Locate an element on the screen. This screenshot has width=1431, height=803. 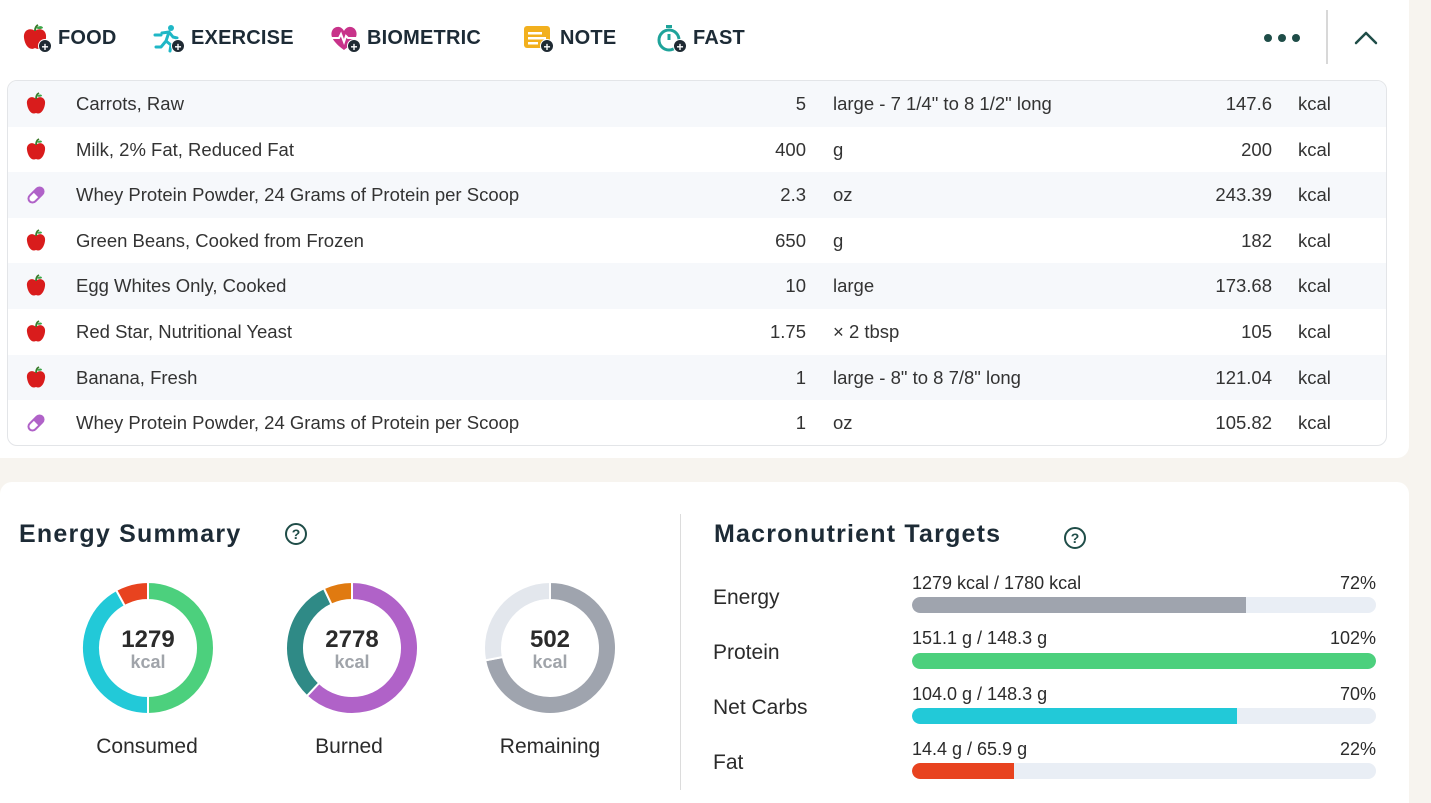
remaining-value: 502 is located at coordinates (550, 639).